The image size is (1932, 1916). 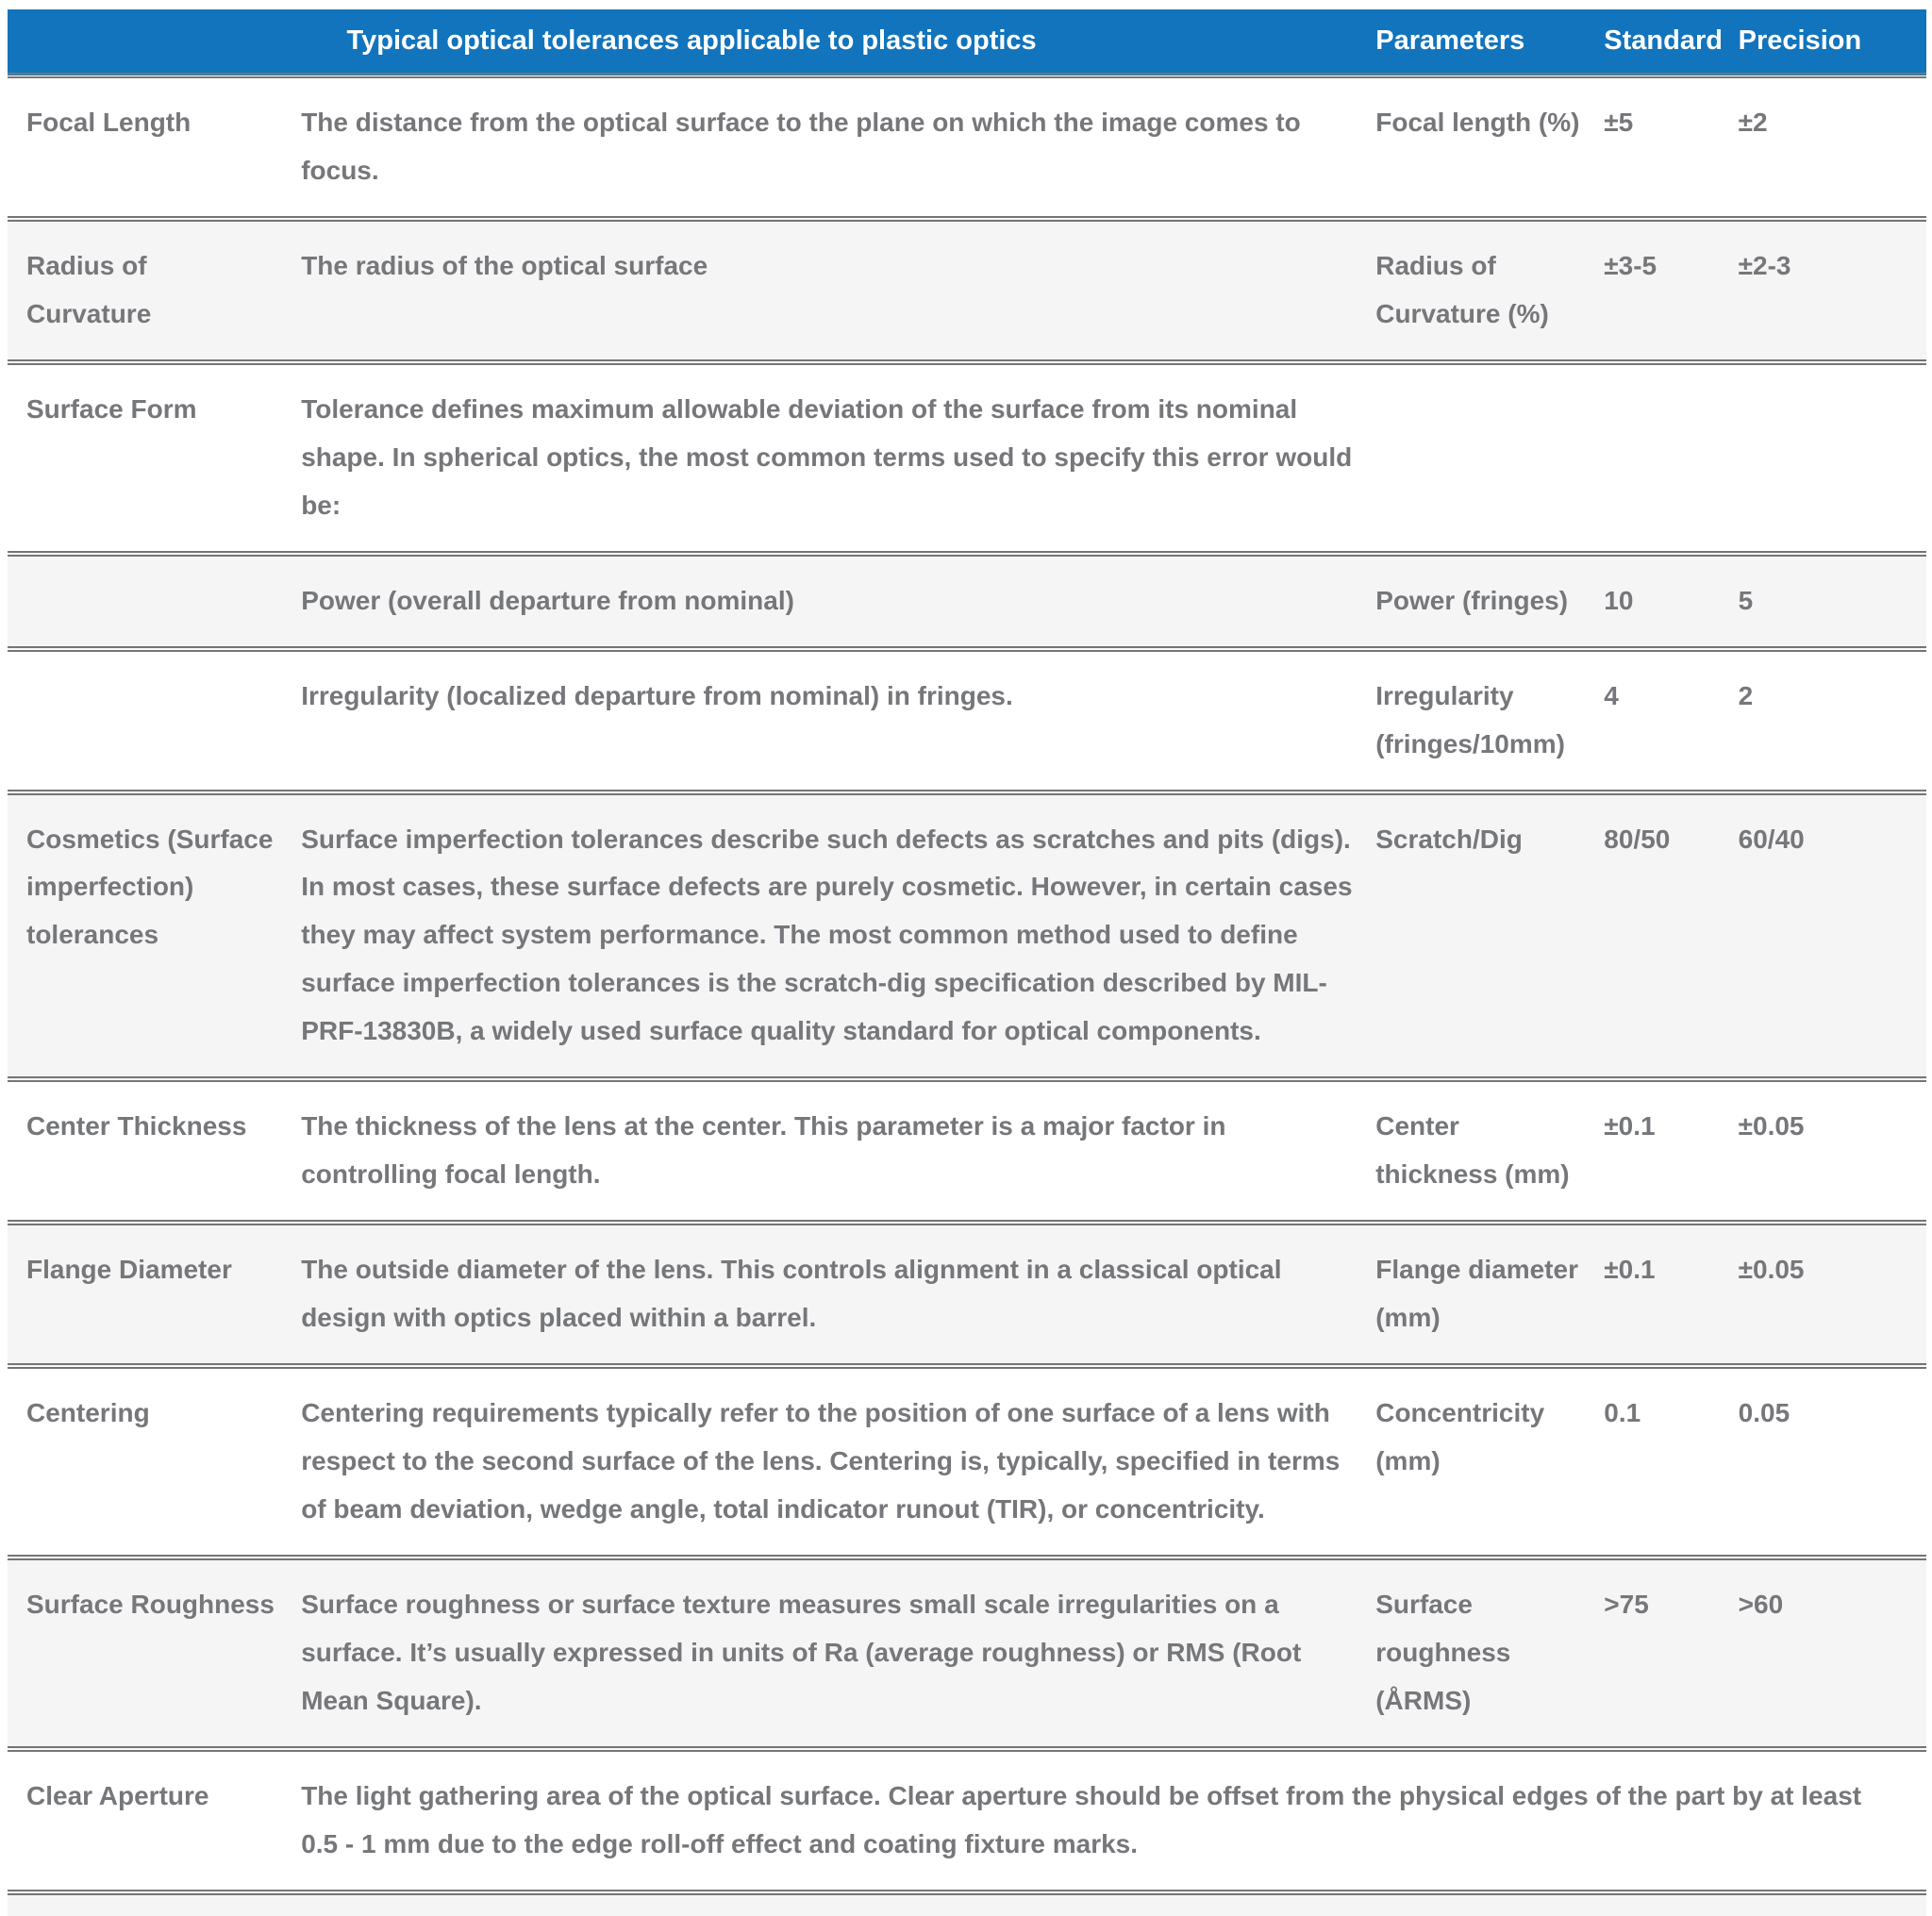 What do you see at coordinates (1672, 146) in the screenshot?
I see `cell-standard: ±5` at bounding box center [1672, 146].